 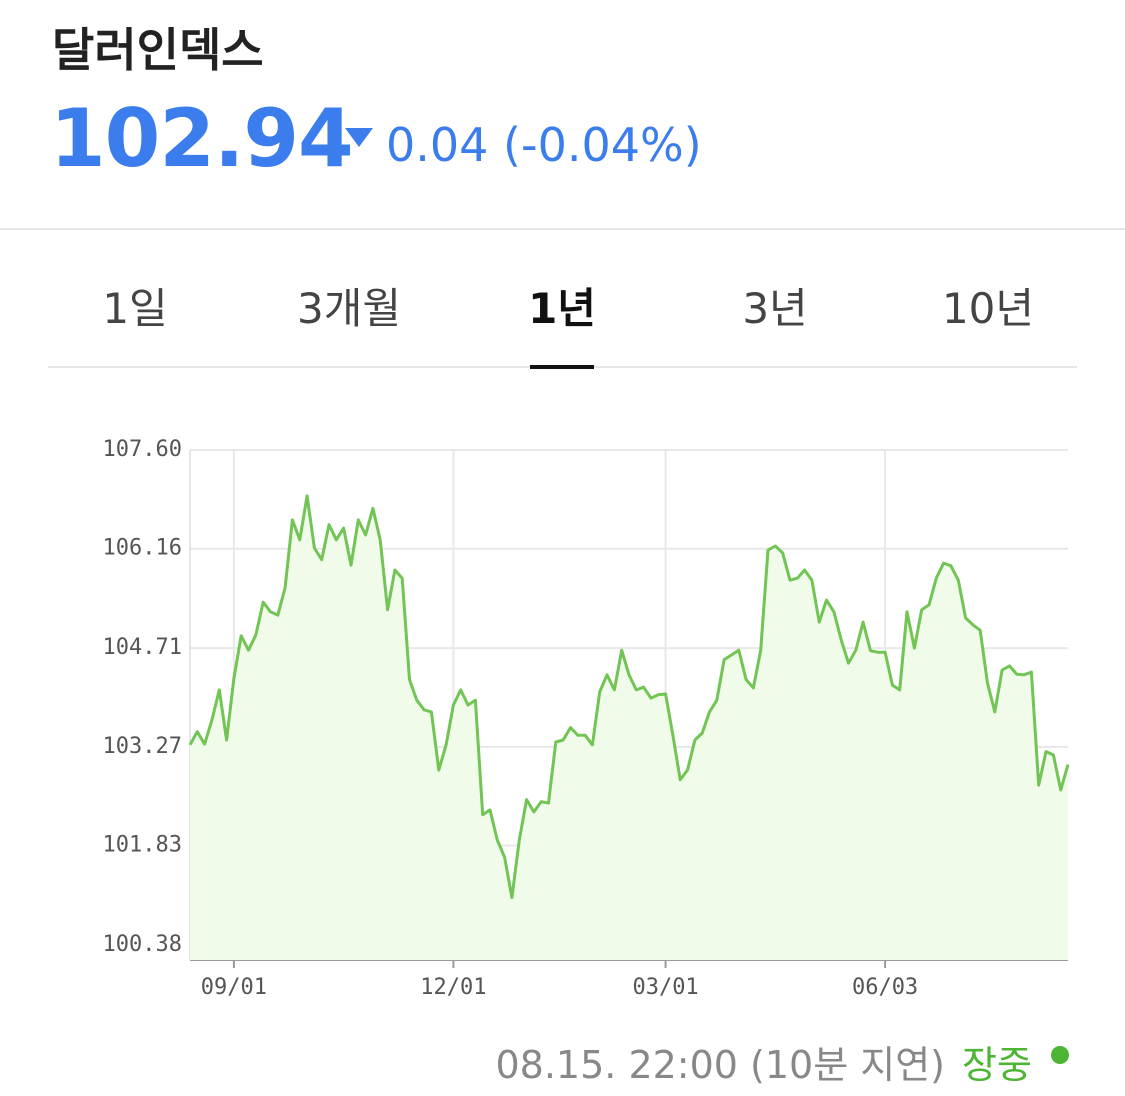 What do you see at coordinates (453, 987) in the screenshot?
I see `x-tick-label: 12/01` at bounding box center [453, 987].